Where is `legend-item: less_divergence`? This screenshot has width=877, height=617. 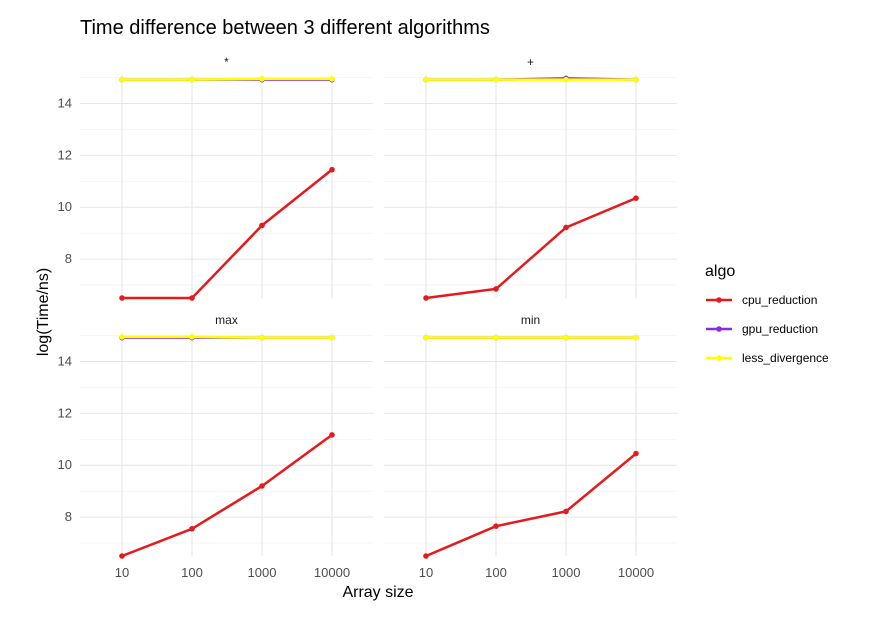
legend-item: less_divergence is located at coordinates (767, 358).